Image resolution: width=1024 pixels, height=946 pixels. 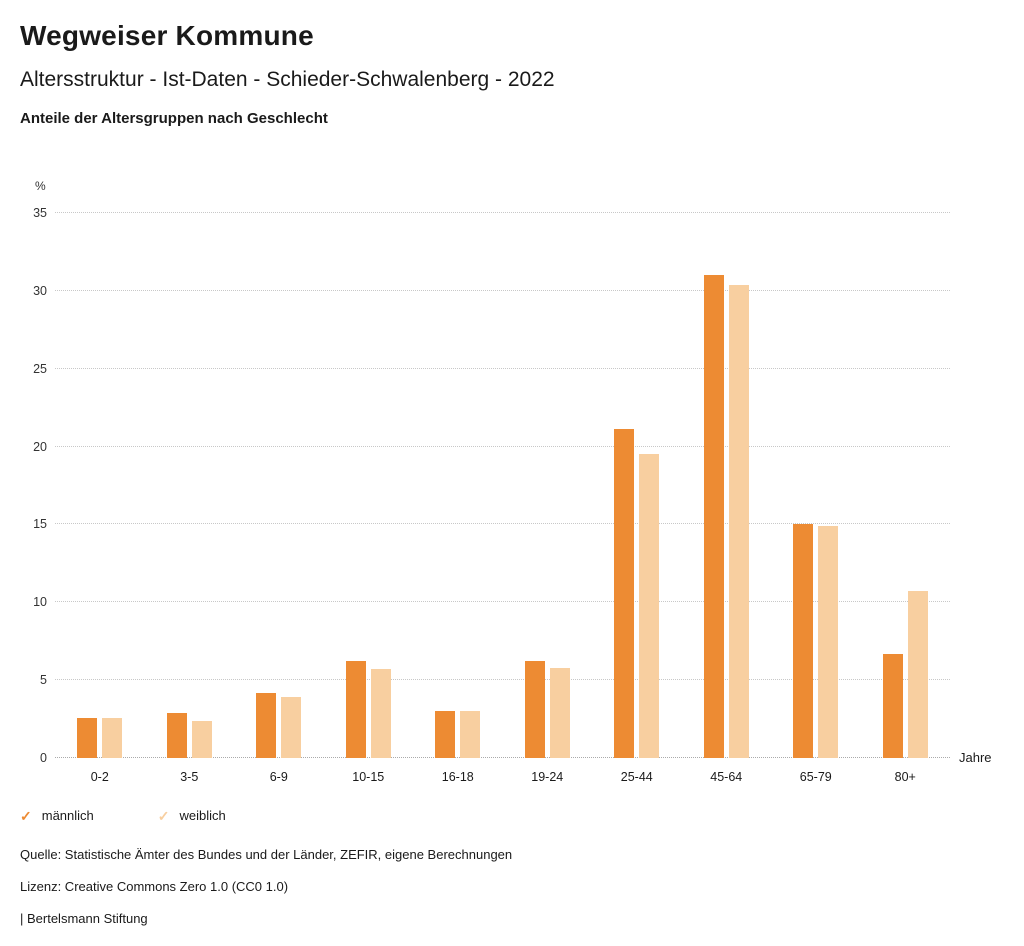 What do you see at coordinates (189, 777) in the screenshot?
I see `x-category-label: 3-5` at bounding box center [189, 777].